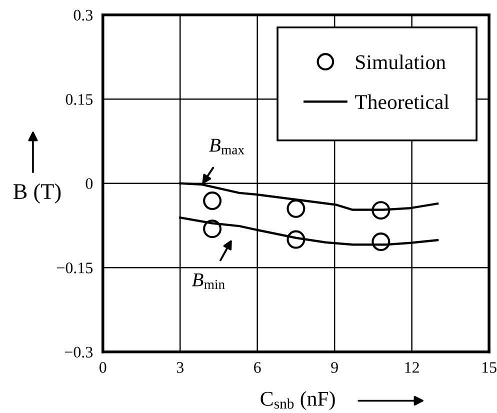 This screenshot has width=497, height=413. Describe the element at coordinates (89, 184) in the screenshot. I see `y-tick-label: 0` at that location.